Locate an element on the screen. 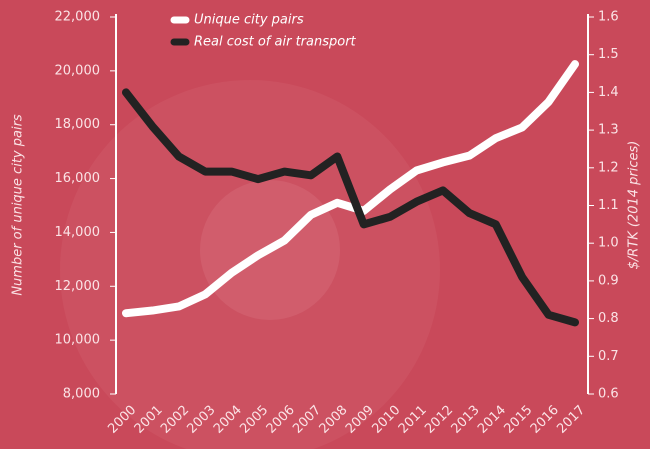  y-tick-label: 14,000 is located at coordinates (78, 232).